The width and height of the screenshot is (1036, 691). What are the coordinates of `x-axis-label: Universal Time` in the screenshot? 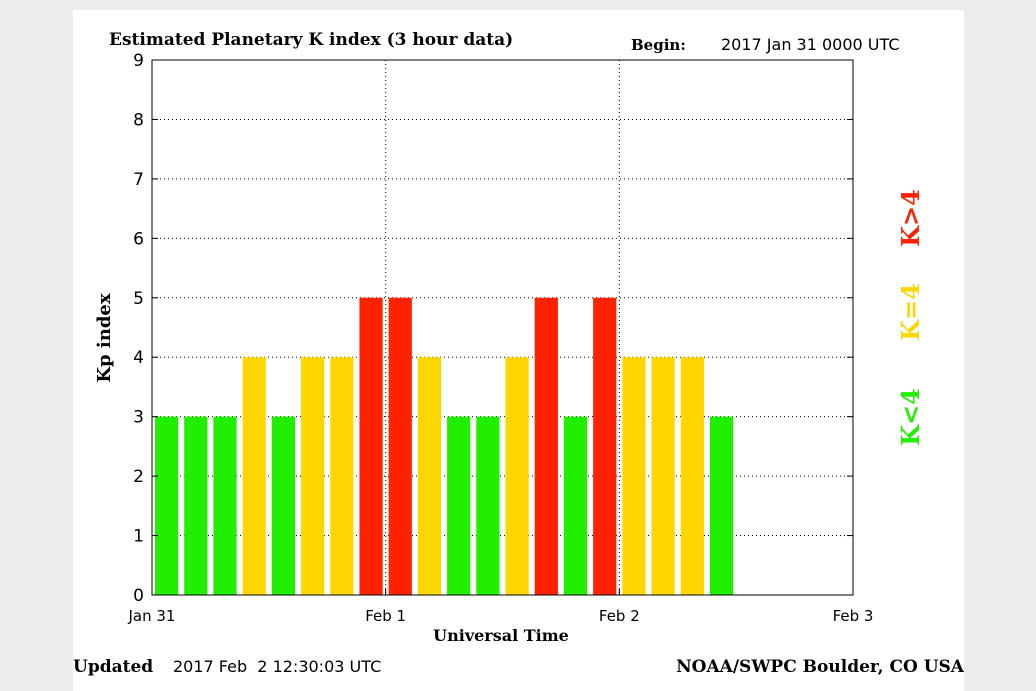 It's located at (501, 635).